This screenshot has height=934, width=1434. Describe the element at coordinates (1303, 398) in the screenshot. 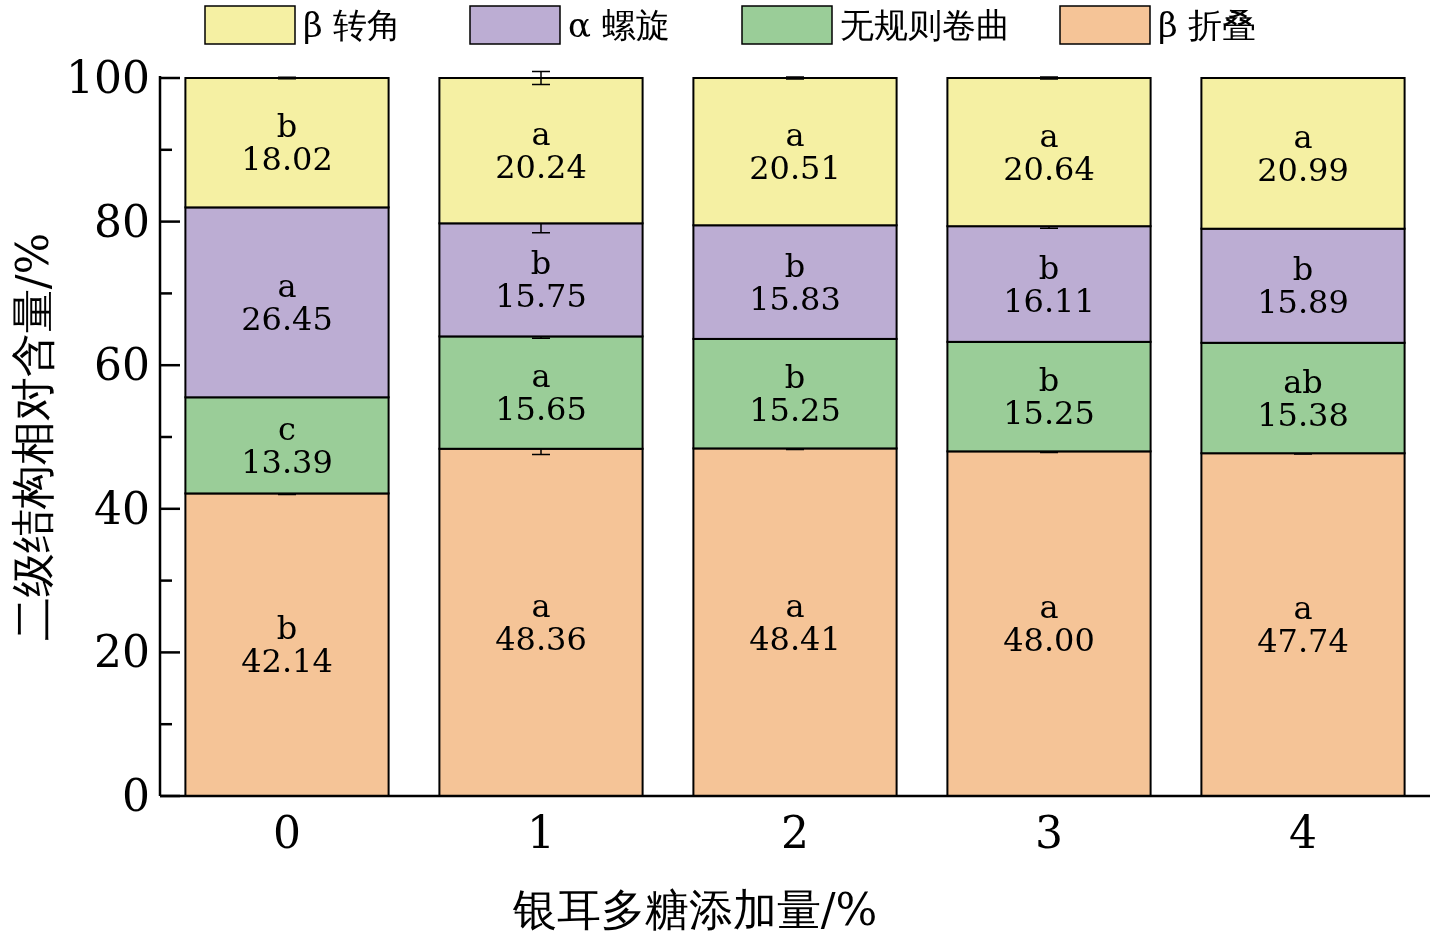

I see `data-label: ab 15.38` at that location.